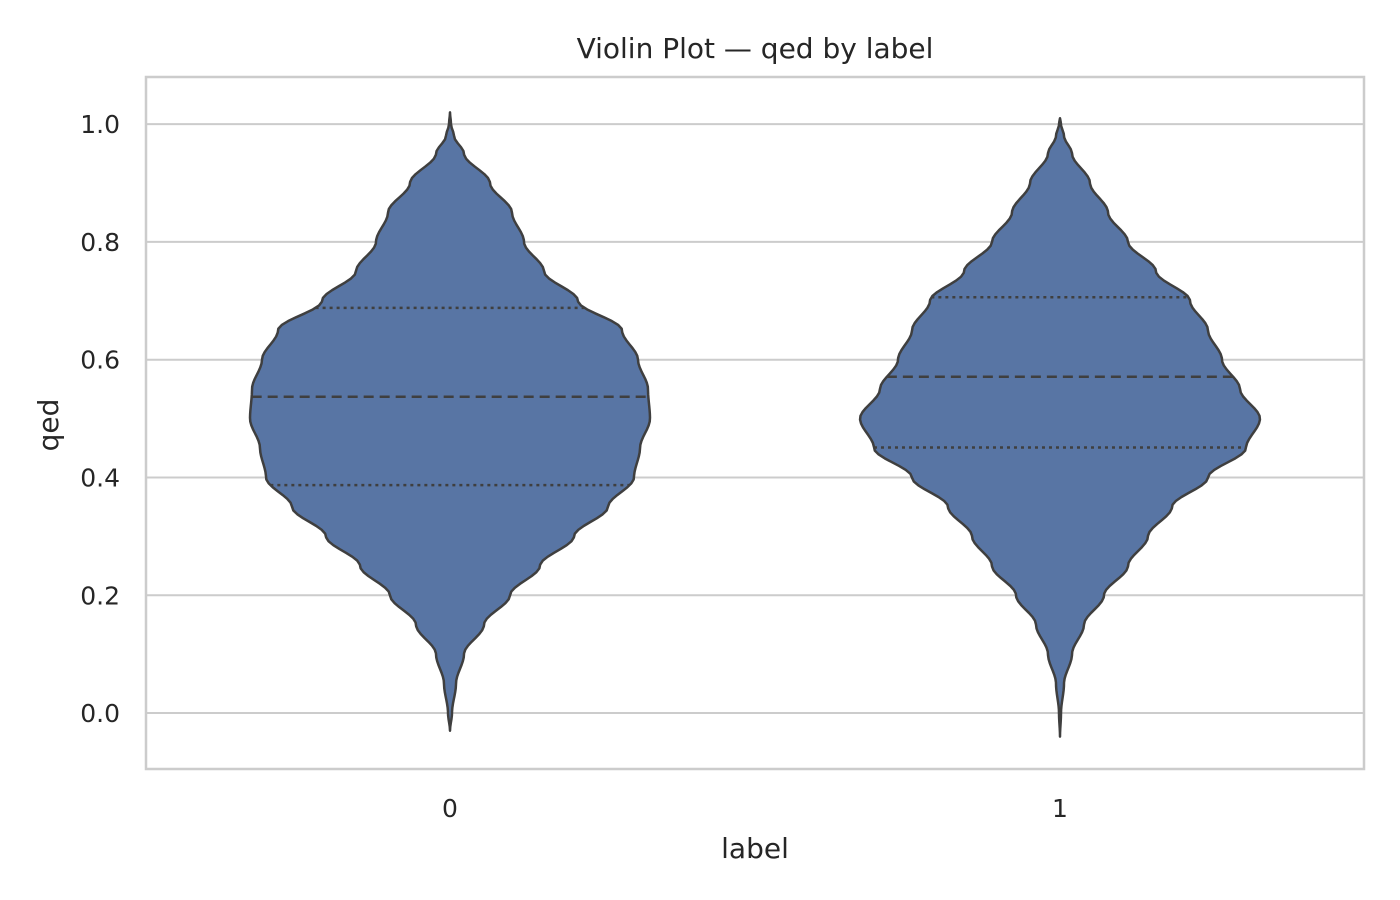 Image resolution: width=1400 pixels, height=900 pixels. I want to click on y-tick-label: 0.6, so click(100, 360).